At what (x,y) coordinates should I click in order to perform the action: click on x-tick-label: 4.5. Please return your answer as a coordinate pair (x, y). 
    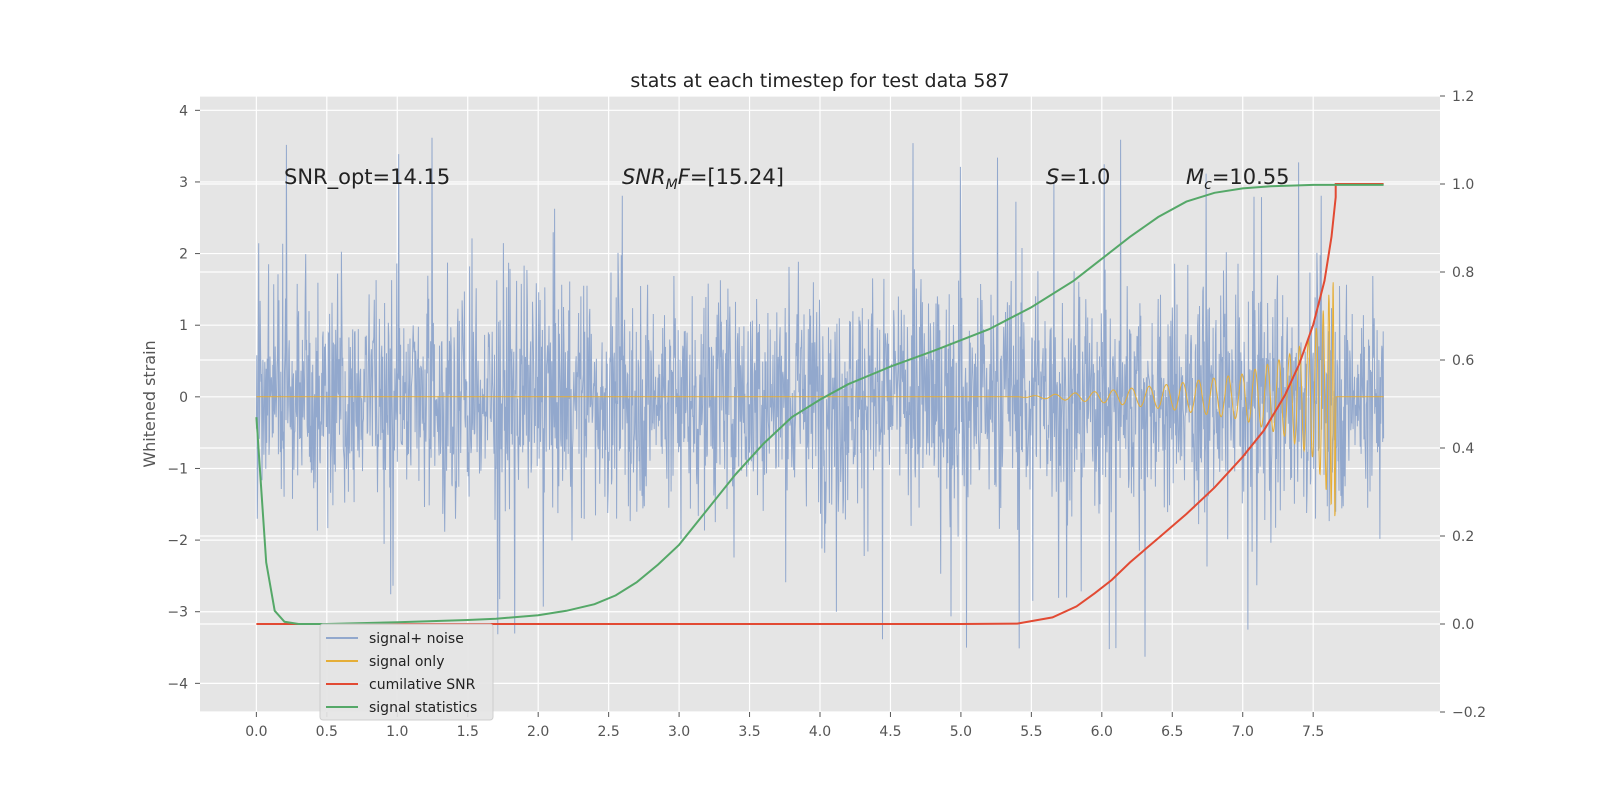
    Looking at the image, I should click on (890, 732).